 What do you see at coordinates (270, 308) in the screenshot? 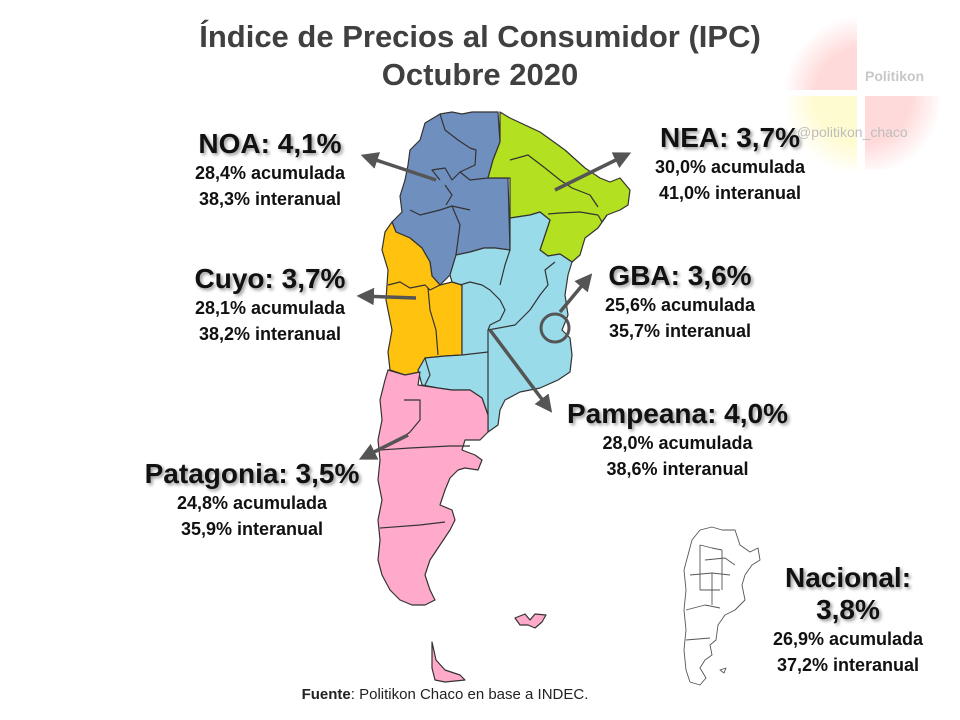
I see `cuyo-accumulated: 28,1% acumulada` at bounding box center [270, 308].